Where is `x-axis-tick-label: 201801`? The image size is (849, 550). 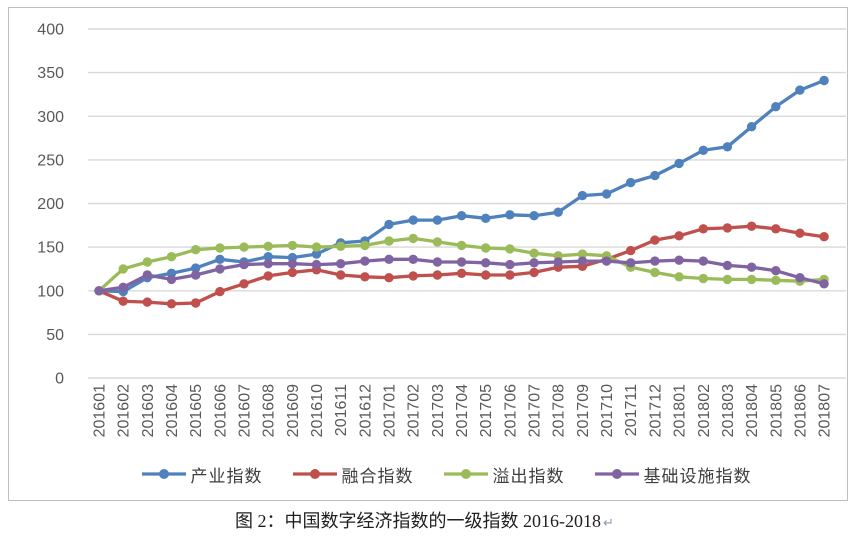
x-axis-tick-label: 201801 is located at coordinates (680, 410).